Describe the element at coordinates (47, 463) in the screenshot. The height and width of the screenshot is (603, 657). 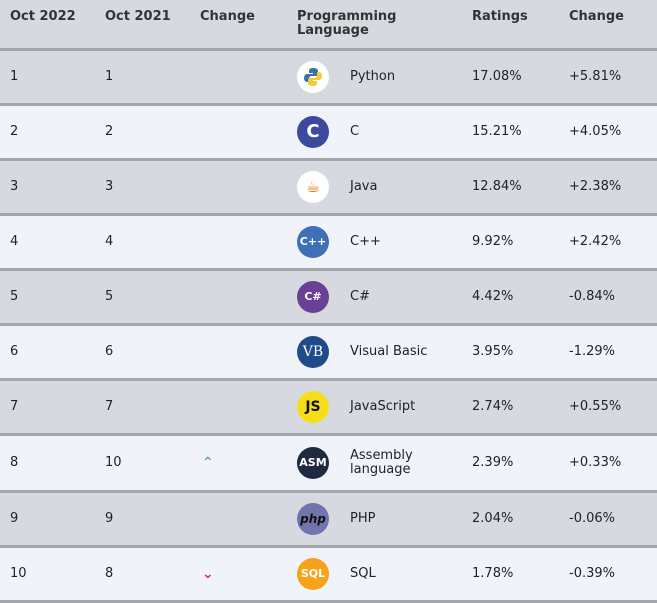
I see `rank-2022: 8` at that location.